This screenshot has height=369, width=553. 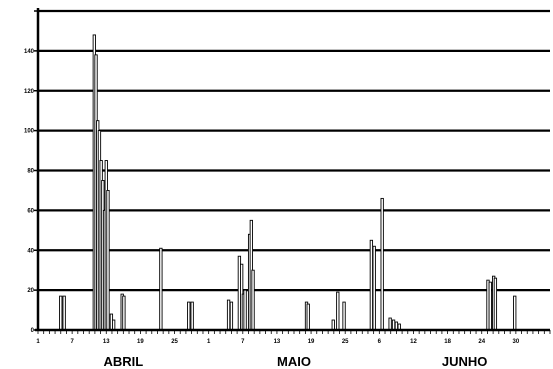 What do you see at coordinates (29, 52) in the screenshot?
I see `y-tick-label: 140` at bounding box center [29, 52].